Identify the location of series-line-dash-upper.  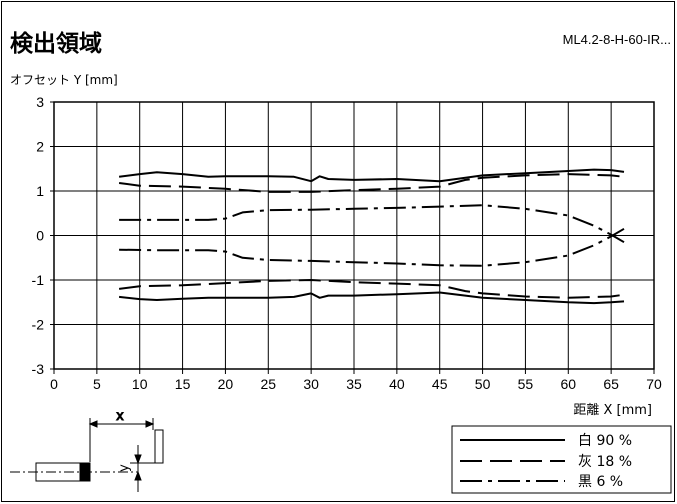
(371, 183).